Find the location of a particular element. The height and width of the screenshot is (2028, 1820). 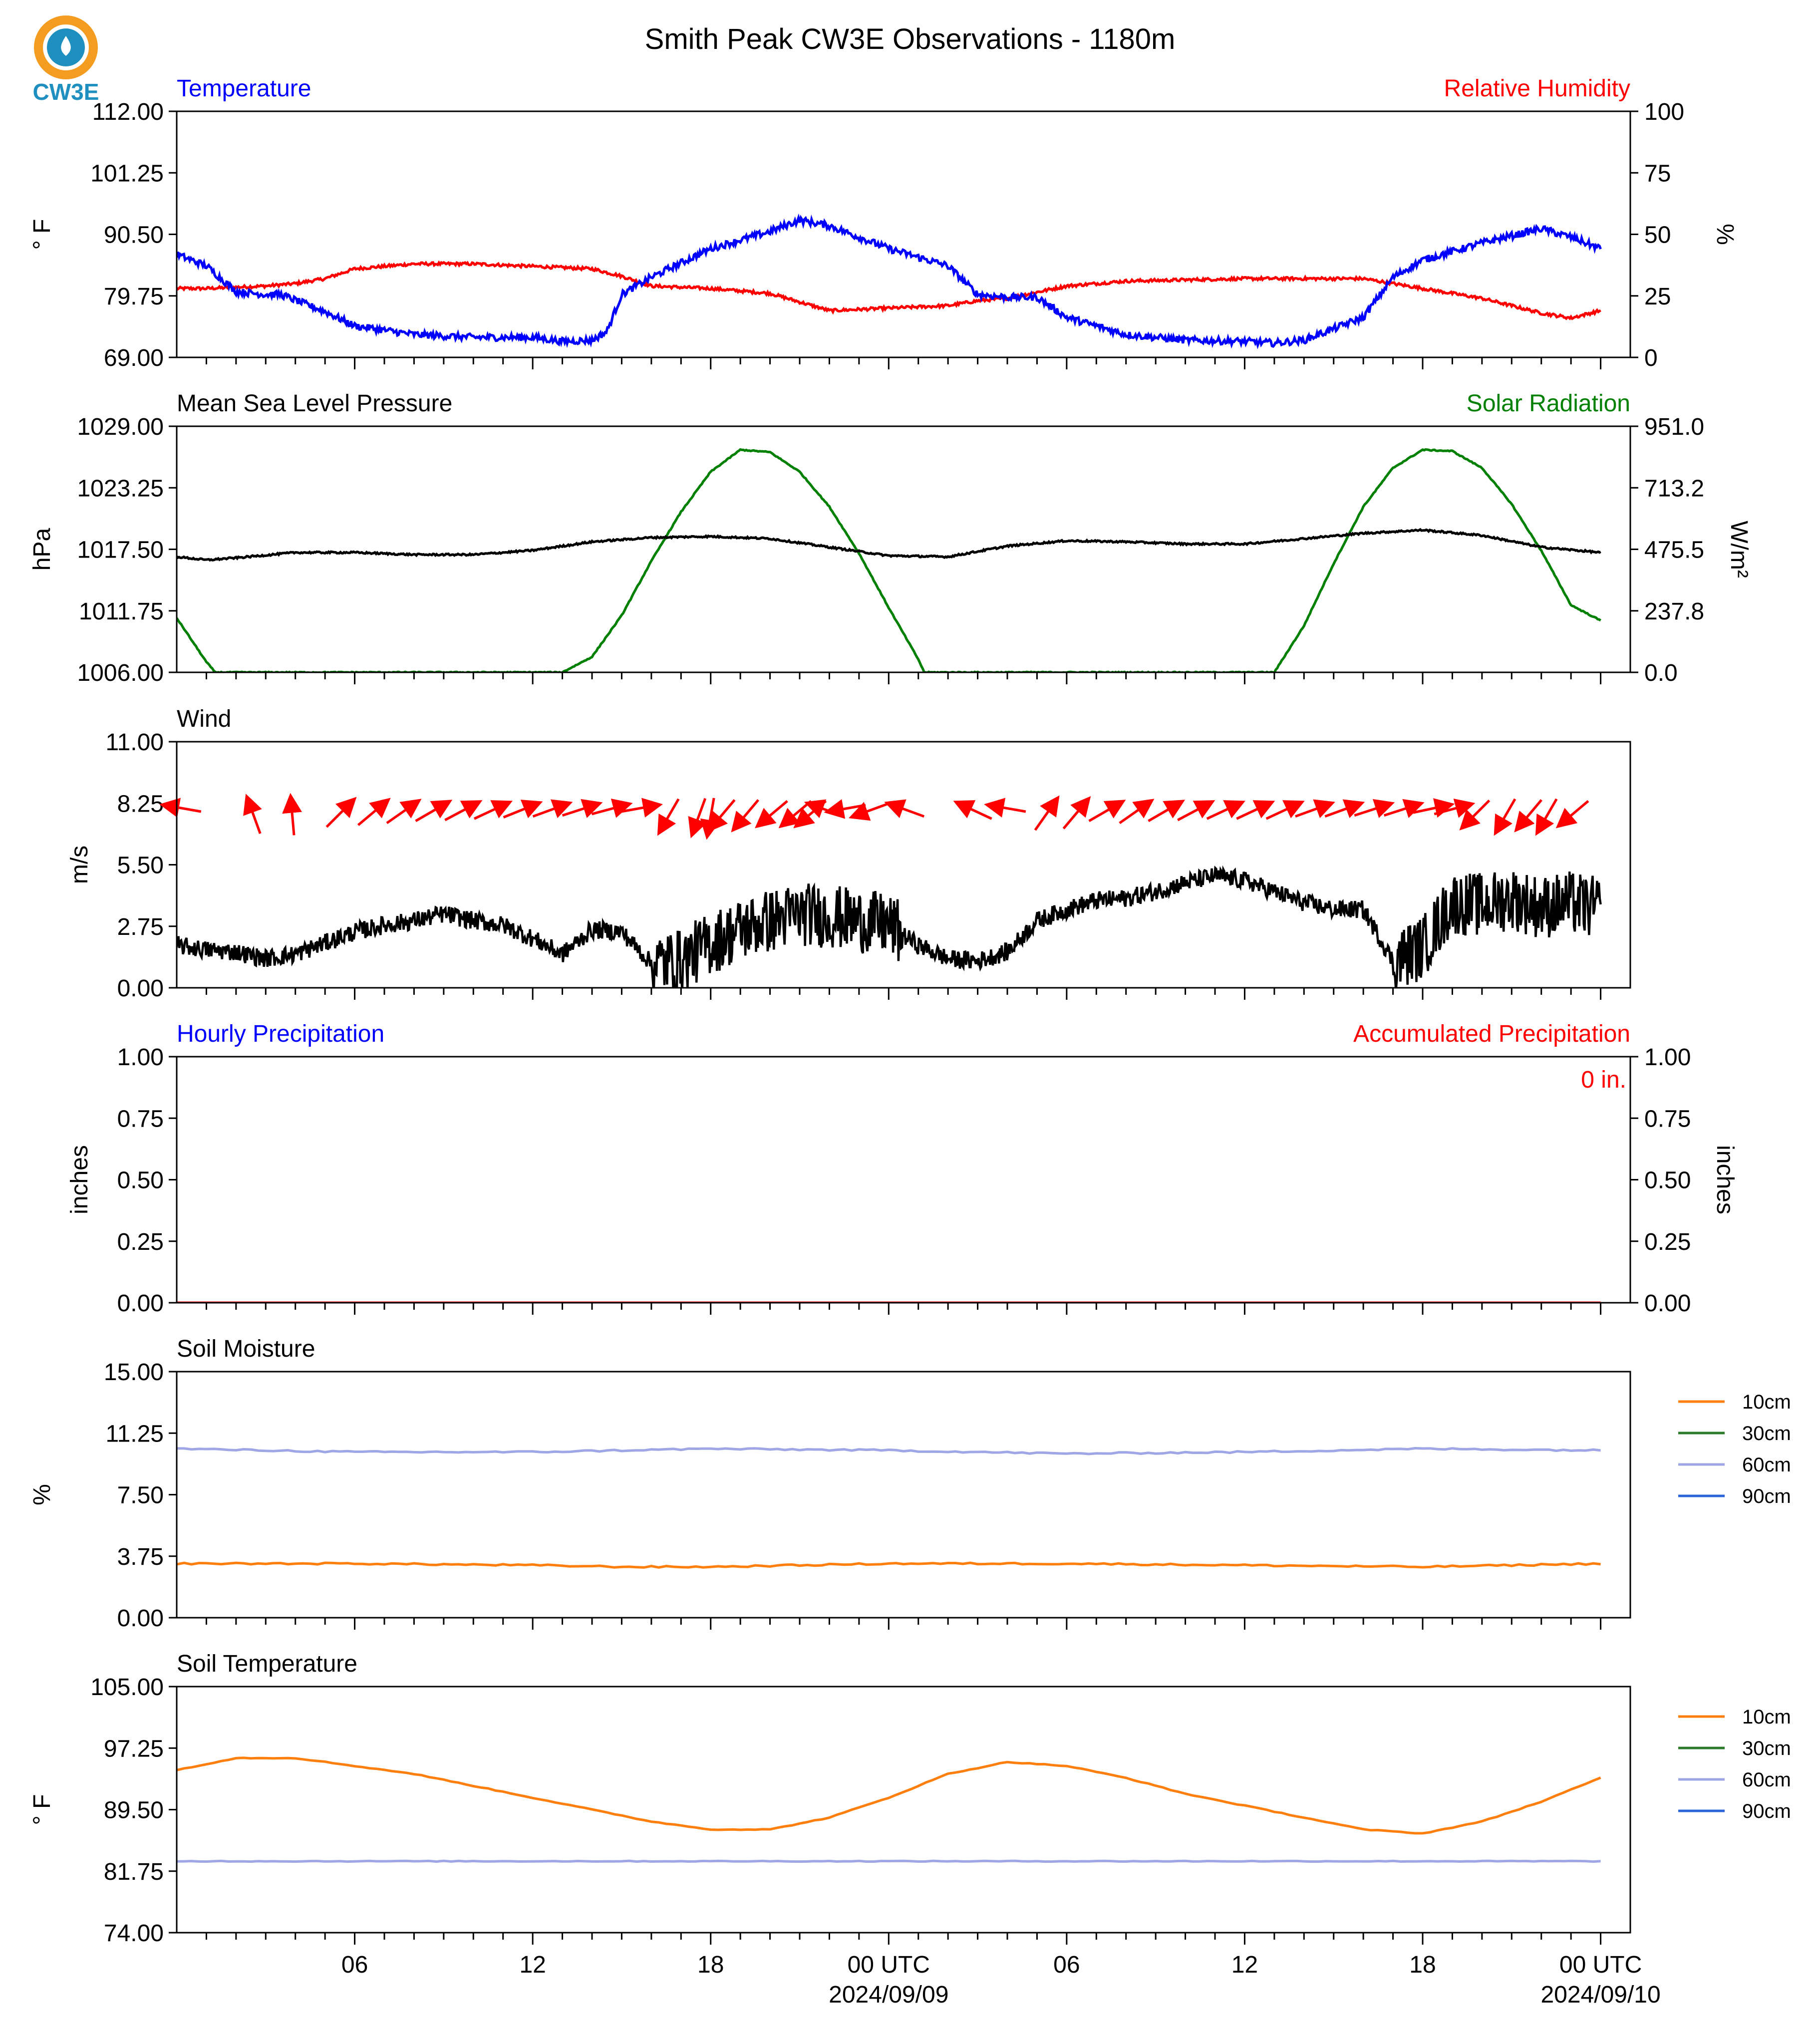

x-date-label: 2024/09/09 is located at coordinates (888, 1995).